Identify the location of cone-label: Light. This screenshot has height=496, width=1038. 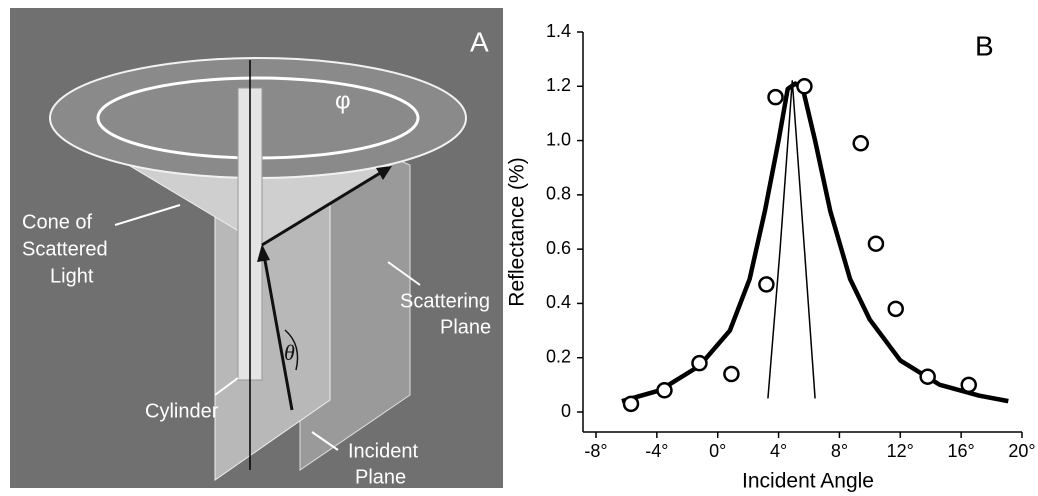
(72, 276).